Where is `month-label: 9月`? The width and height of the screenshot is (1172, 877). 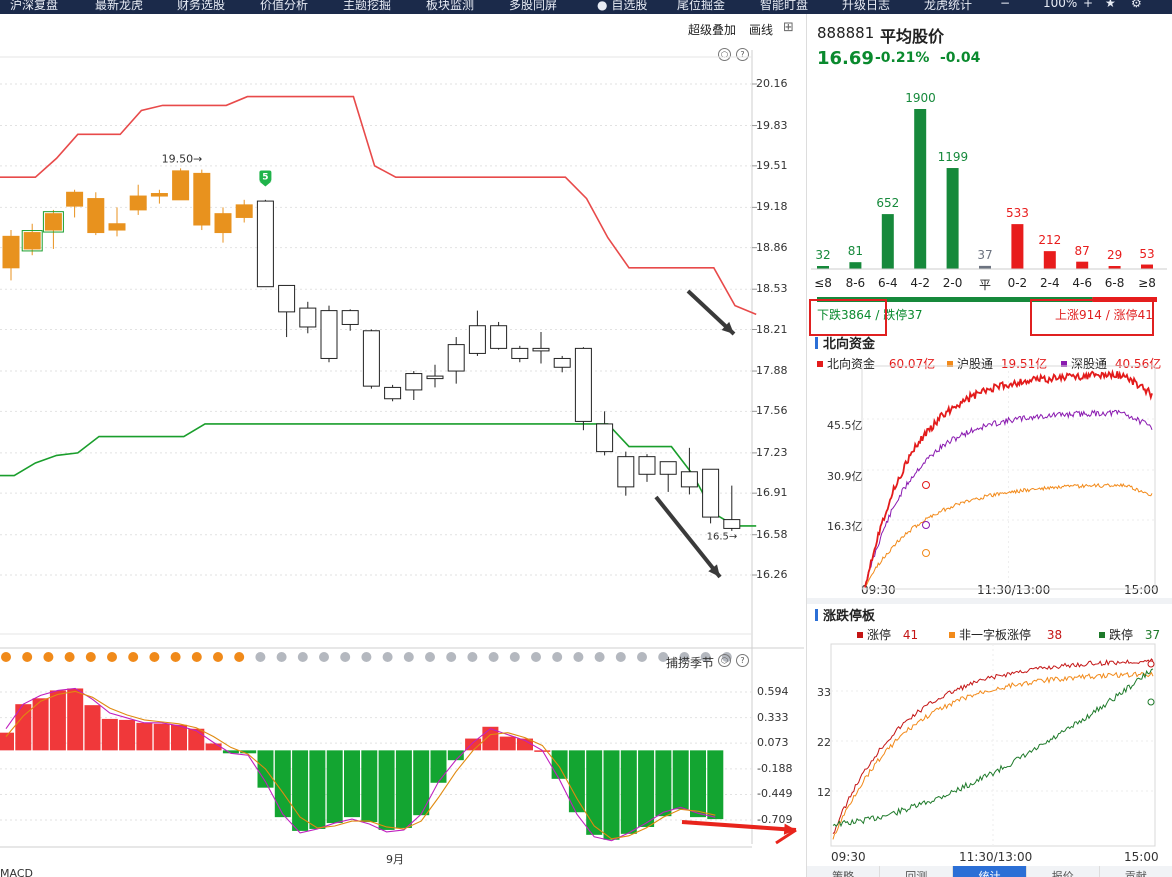
month-label: 9月 is located at coordinates (395, 859).